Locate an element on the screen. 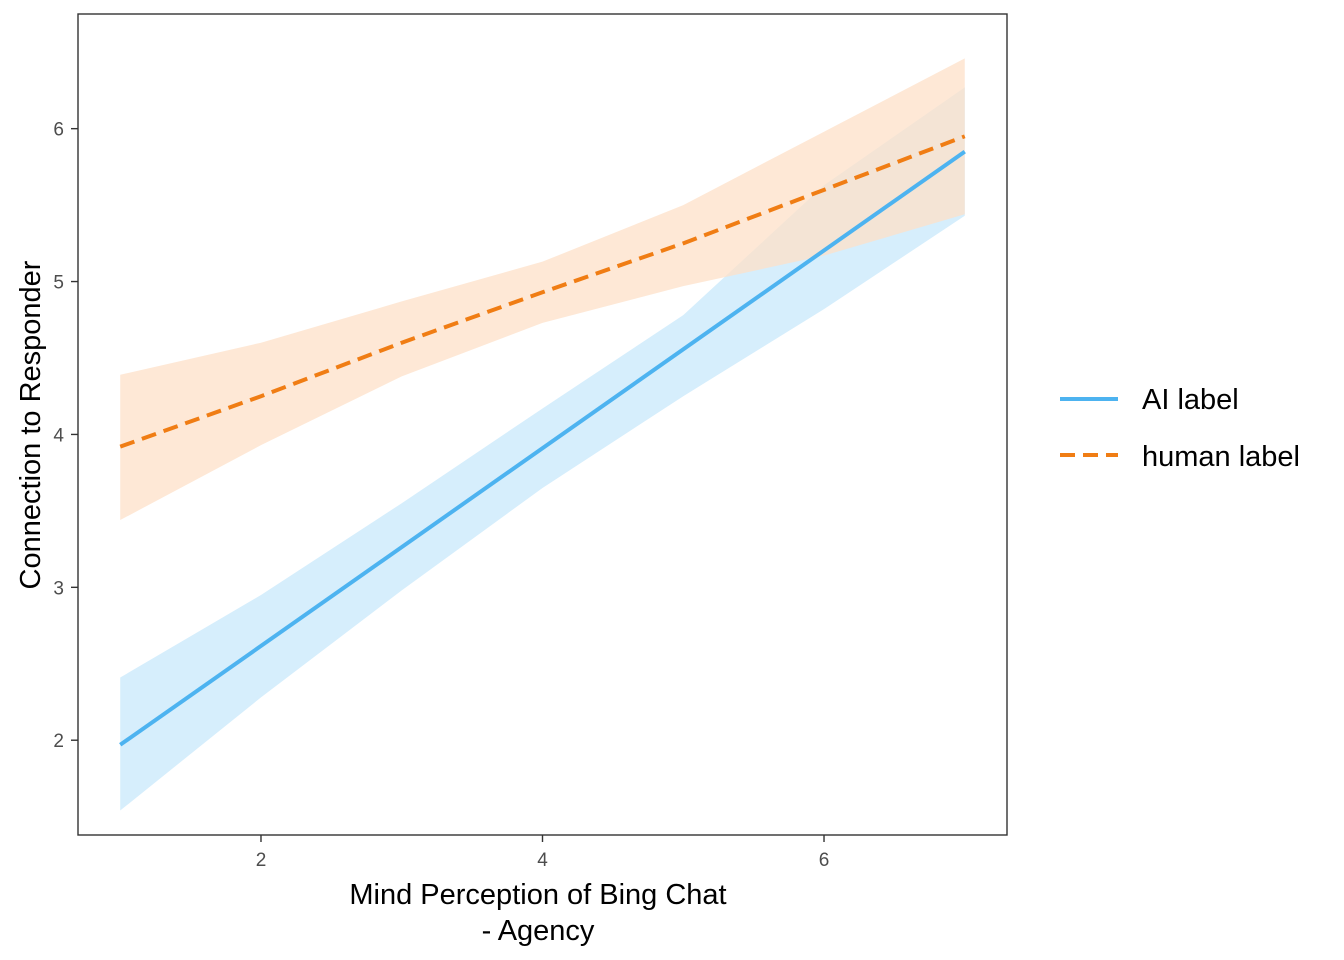 The width and height of the screenshot is (1344, 960). legend: AI label human label is located at coordinates (1180, 428).